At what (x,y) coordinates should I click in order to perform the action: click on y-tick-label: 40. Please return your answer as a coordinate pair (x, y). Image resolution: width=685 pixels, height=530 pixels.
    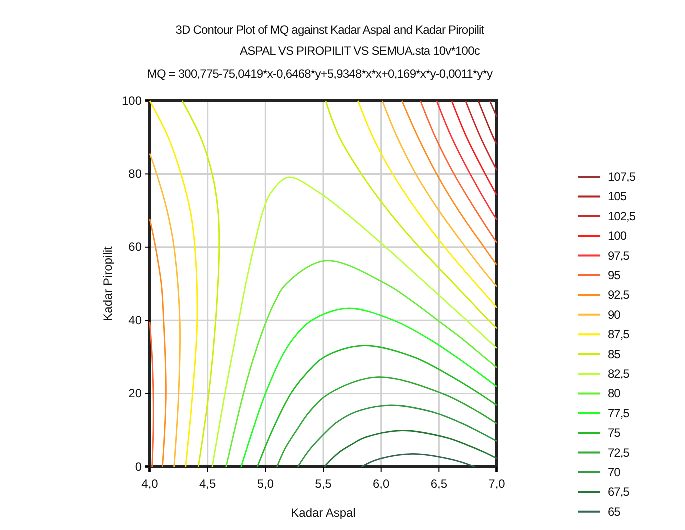
    Looking at the image, I should click on (135, 320).